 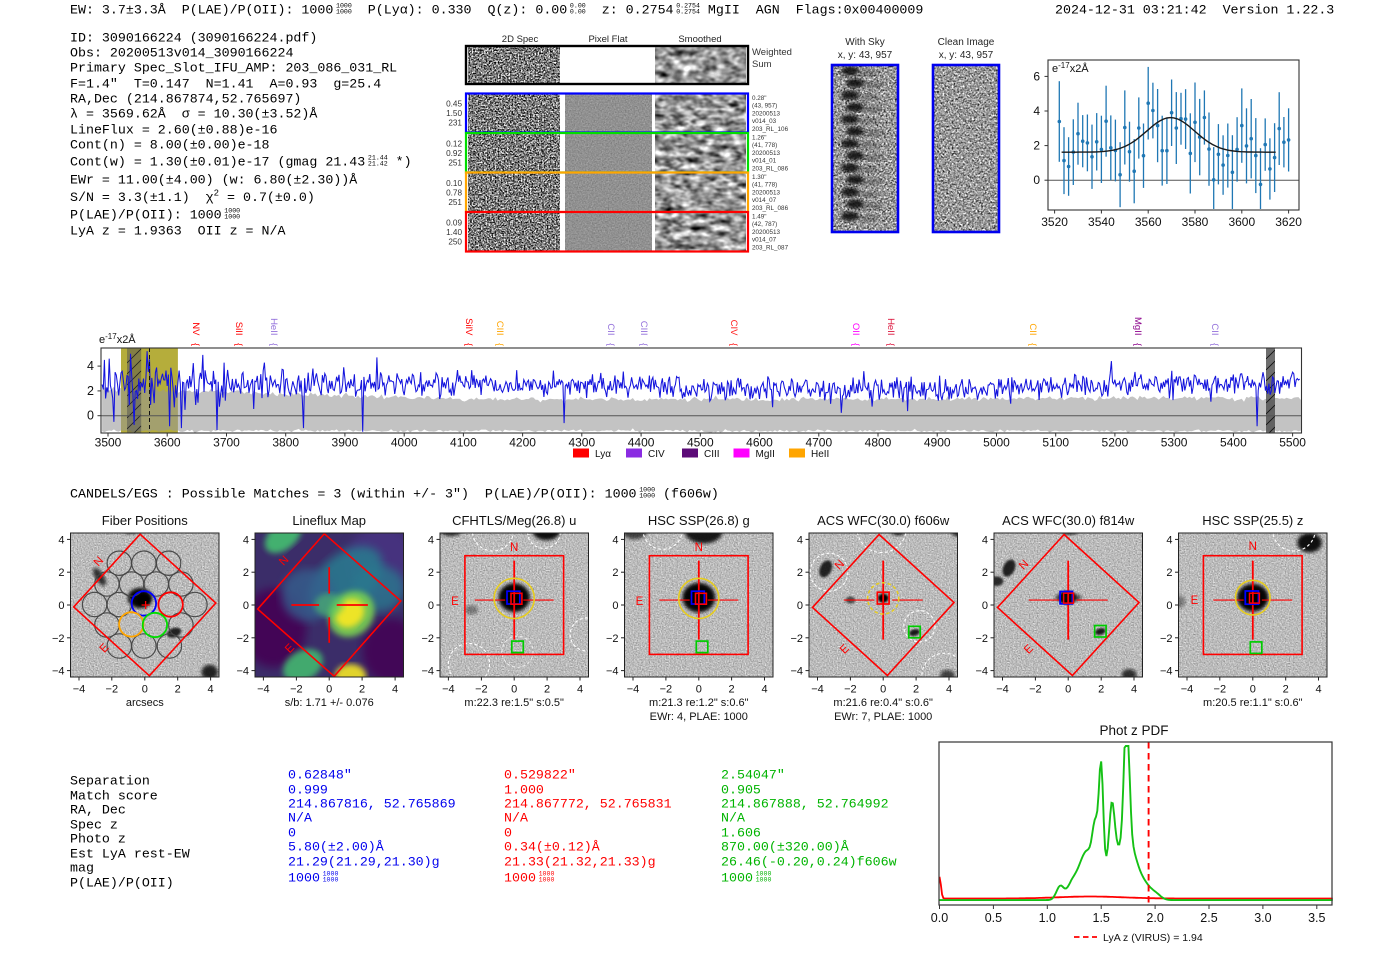 What do you see at coordinates (454, 104) in the screenshot?
I see `svg-text: 0.45` at bounding box center [454, 104].